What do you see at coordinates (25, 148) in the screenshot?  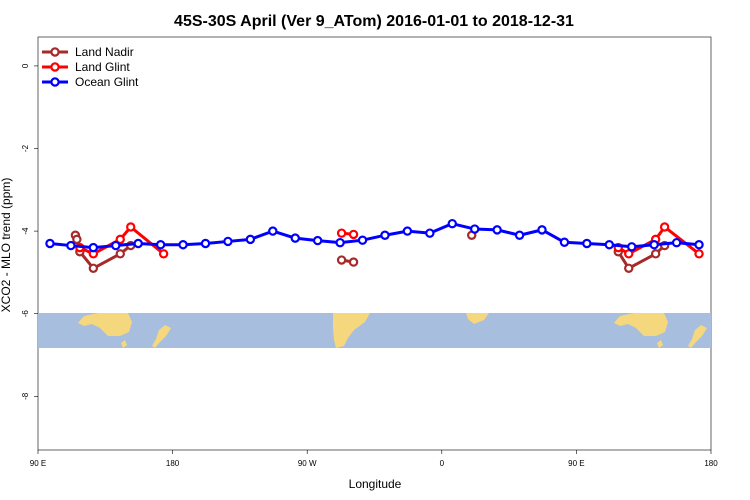 I see `y-tick-label: -2` at bounding box center [25, 148].